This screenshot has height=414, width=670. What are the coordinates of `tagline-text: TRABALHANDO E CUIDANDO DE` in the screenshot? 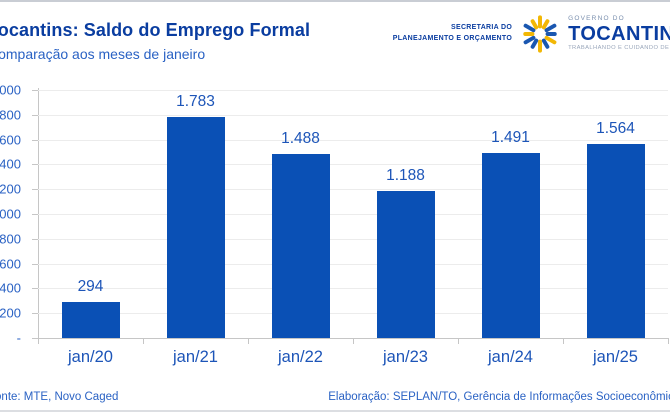 It's located at (619, 48).